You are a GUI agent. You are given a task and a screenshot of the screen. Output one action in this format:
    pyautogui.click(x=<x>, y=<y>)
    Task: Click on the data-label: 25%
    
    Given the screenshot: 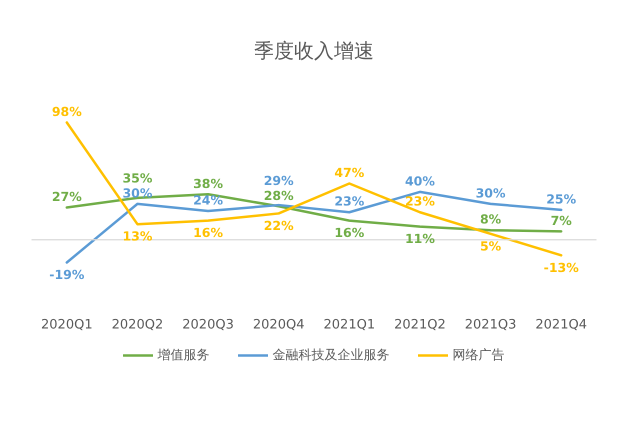 What is the action you would take?
    pyautogui.click(x=561, y=198)
    